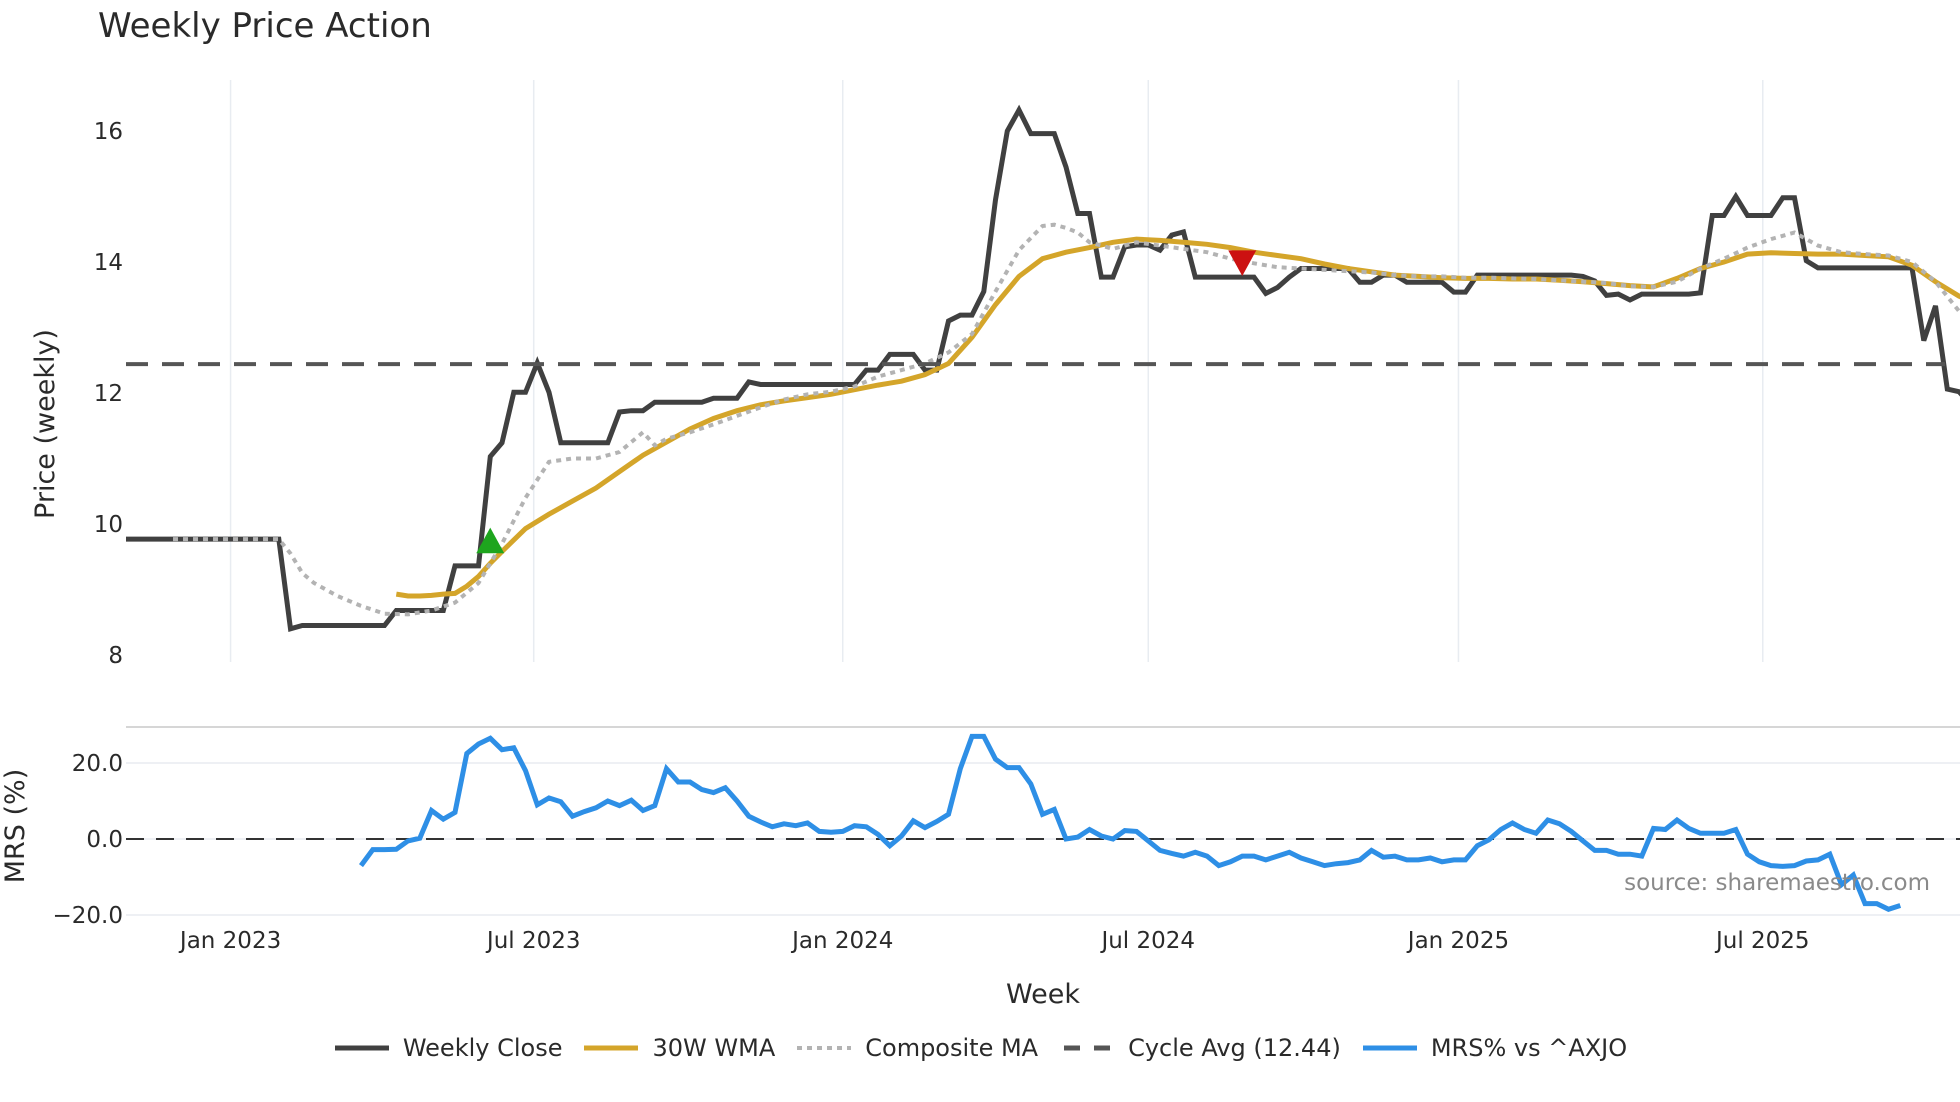  I want to click on price-y-tick: 14, so click(108, 263).